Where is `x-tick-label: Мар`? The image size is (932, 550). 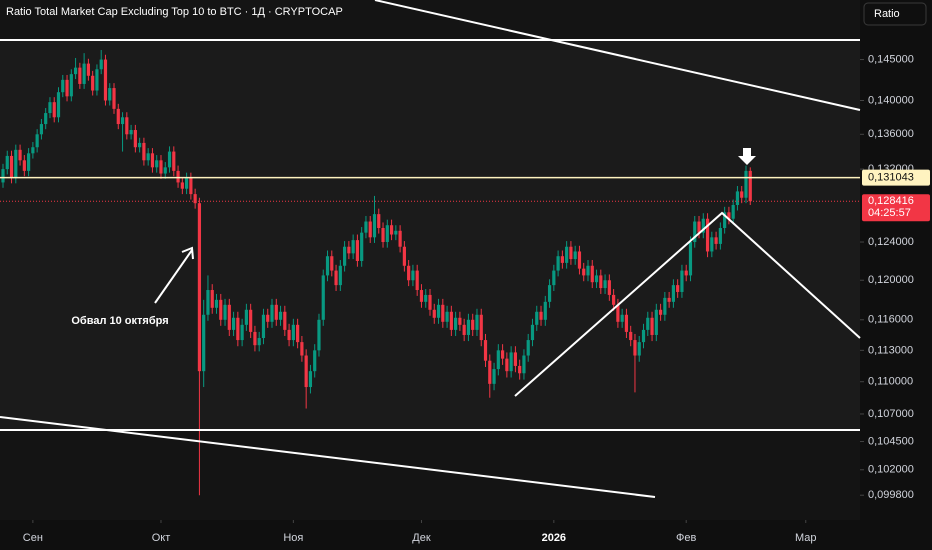
x-tick-label: Мар is located at coordinates (806, 538).